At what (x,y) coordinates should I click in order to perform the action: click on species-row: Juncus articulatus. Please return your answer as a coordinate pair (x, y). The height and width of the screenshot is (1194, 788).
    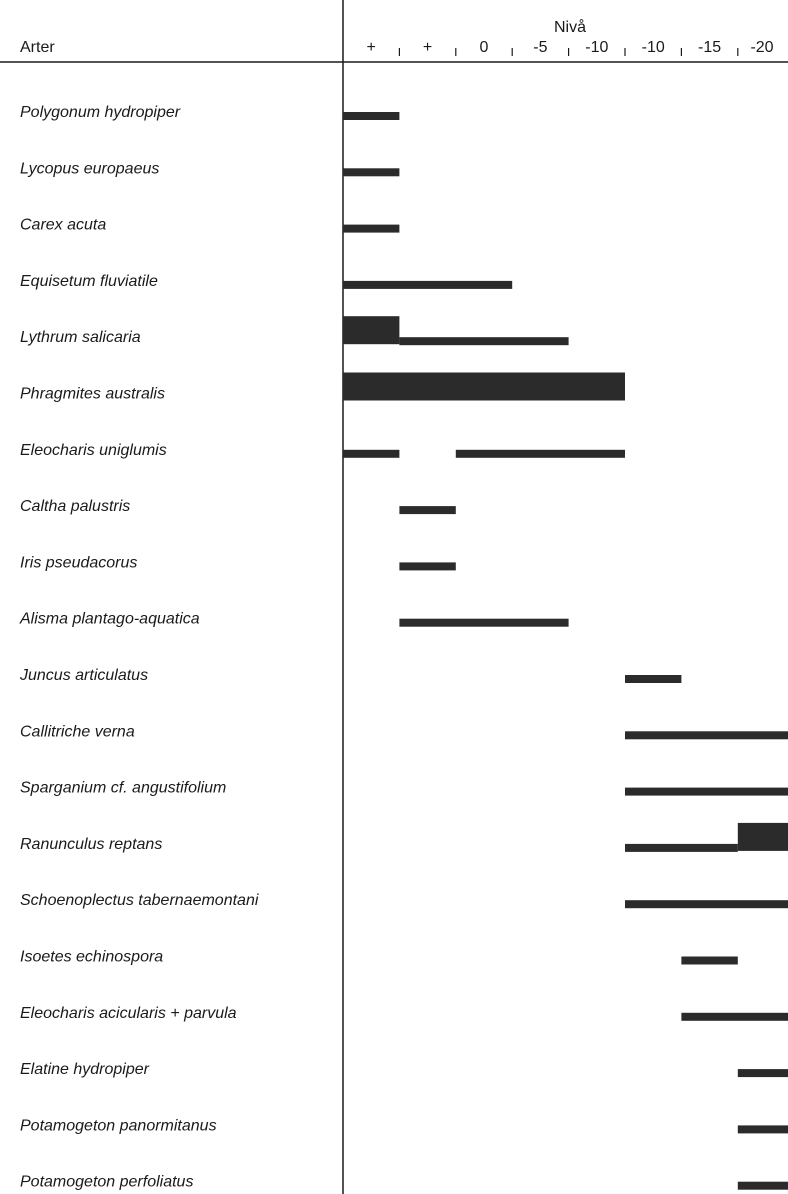
    Looking at the image, I should click on (350, 675).